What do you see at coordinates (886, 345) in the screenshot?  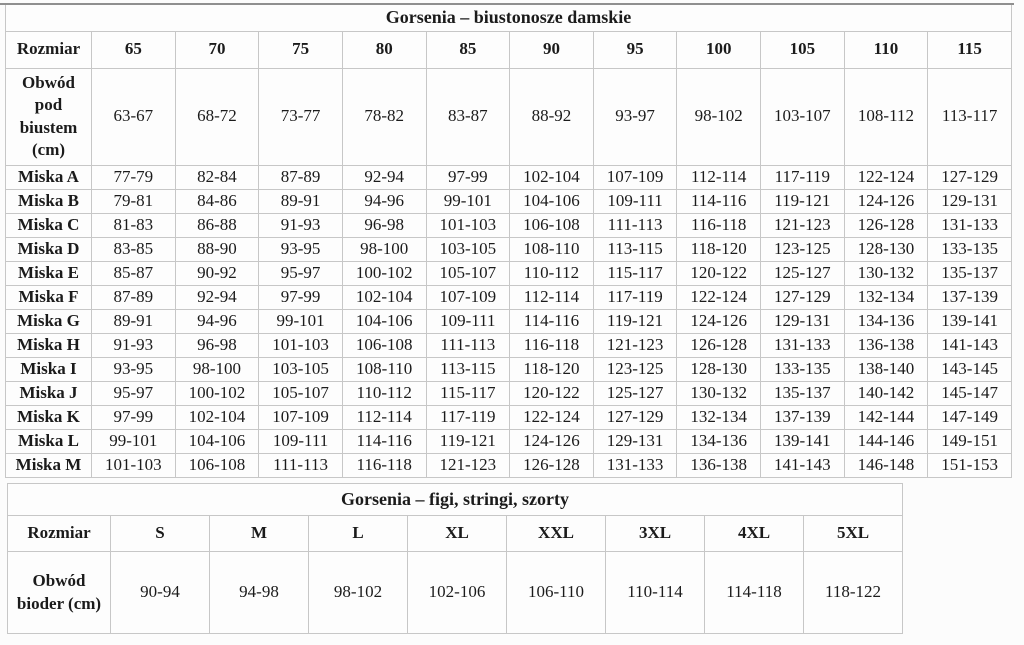 I see `size-value-cell: 136-138` at bounding box center [886, 345].